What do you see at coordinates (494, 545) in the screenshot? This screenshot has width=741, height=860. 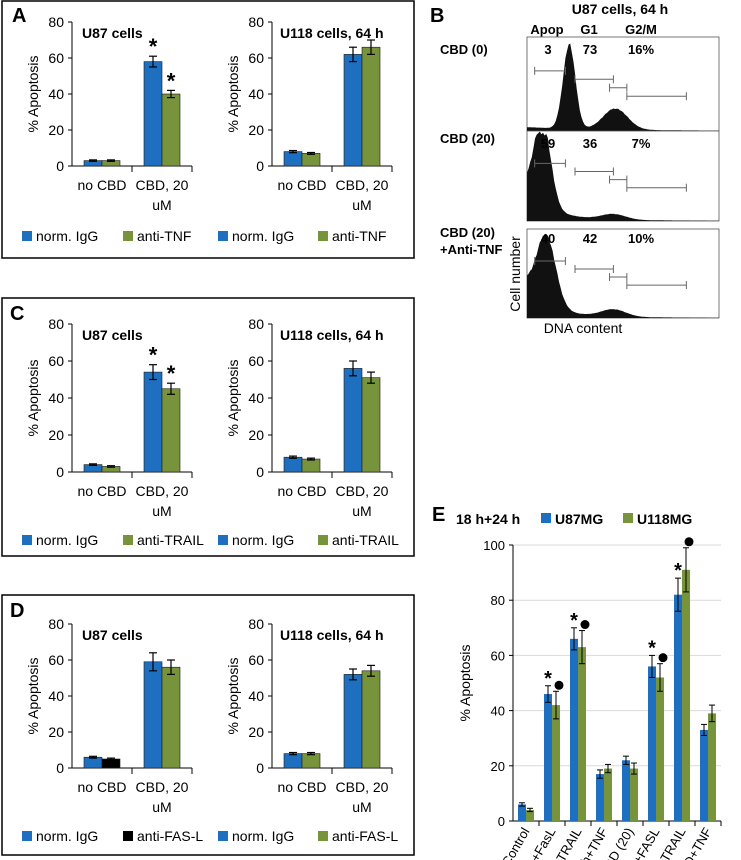 I see `y-tick-label: 100` at bounding box center [494, 545].